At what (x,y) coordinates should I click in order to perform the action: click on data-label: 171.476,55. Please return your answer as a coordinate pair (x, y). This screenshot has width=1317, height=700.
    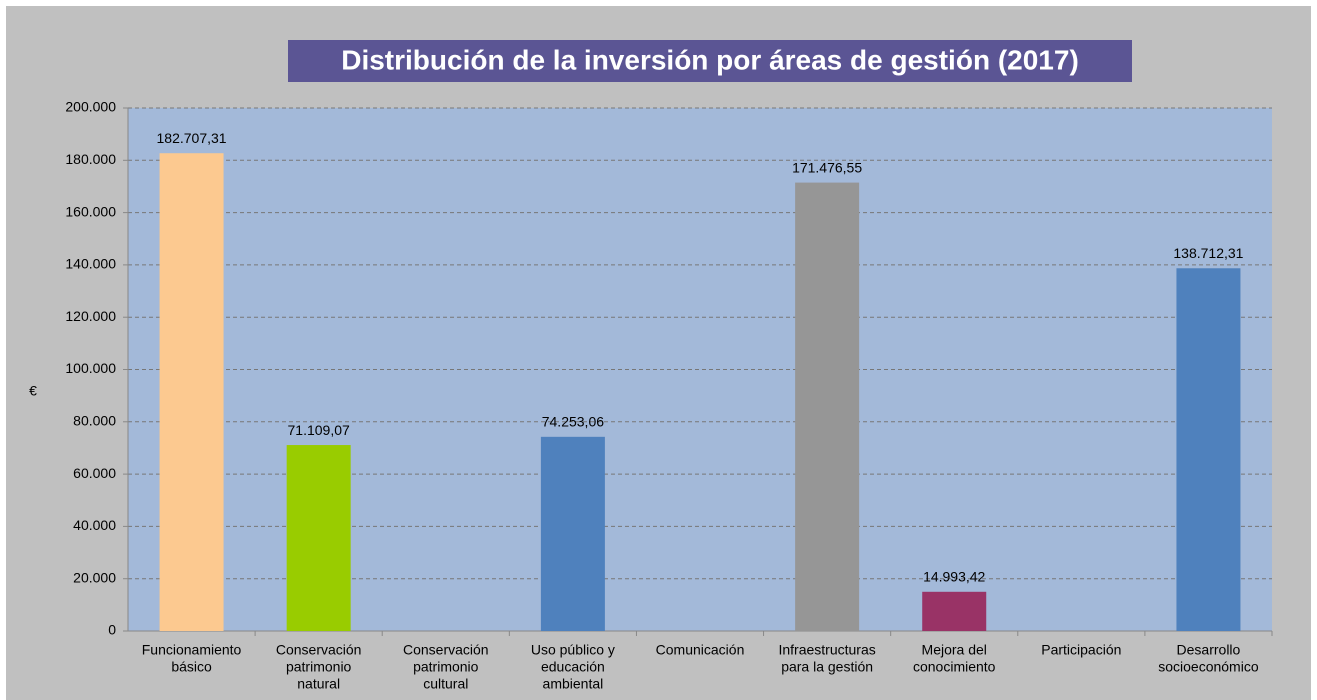
    Looking at the image, I should click on (827, 167).